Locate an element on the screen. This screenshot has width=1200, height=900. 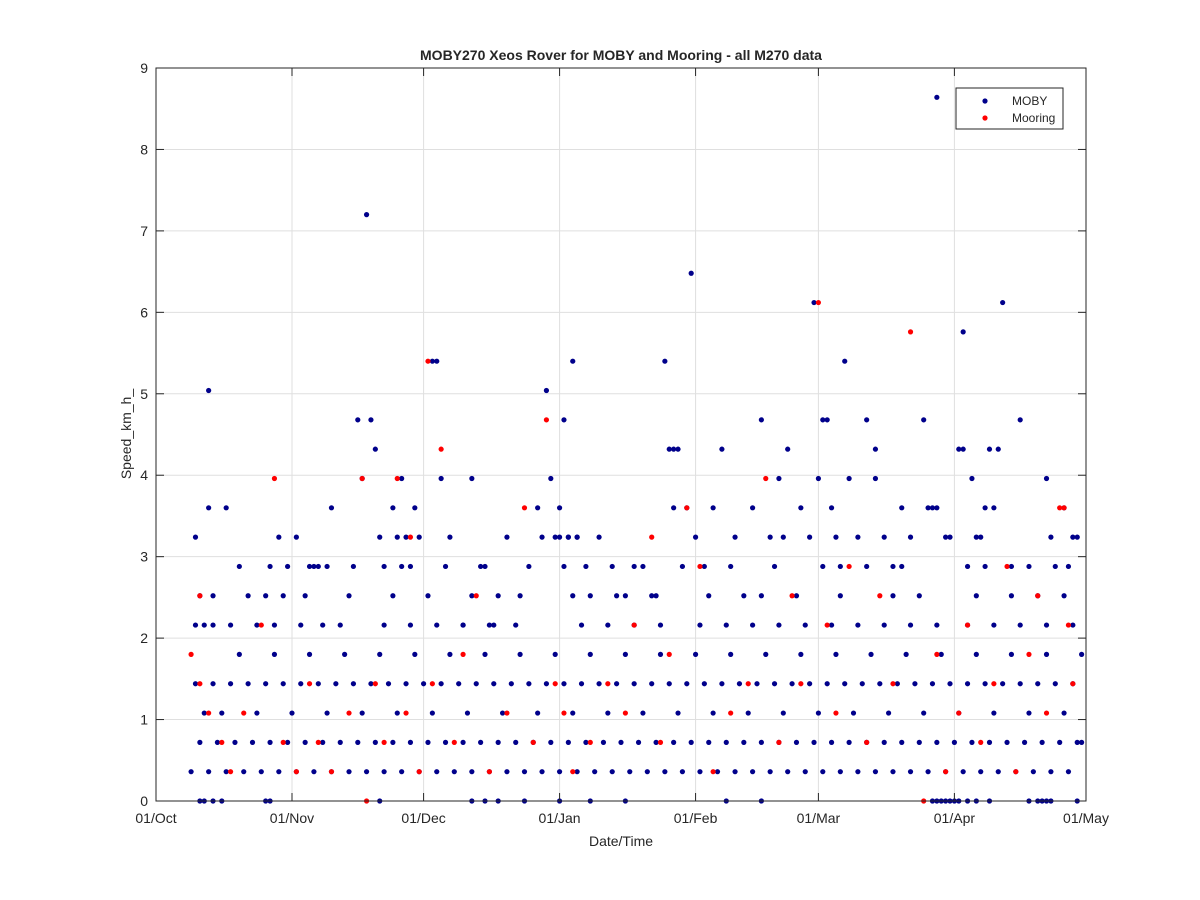
x-axis-label: Date/Time is located at coordinates (621, 841).